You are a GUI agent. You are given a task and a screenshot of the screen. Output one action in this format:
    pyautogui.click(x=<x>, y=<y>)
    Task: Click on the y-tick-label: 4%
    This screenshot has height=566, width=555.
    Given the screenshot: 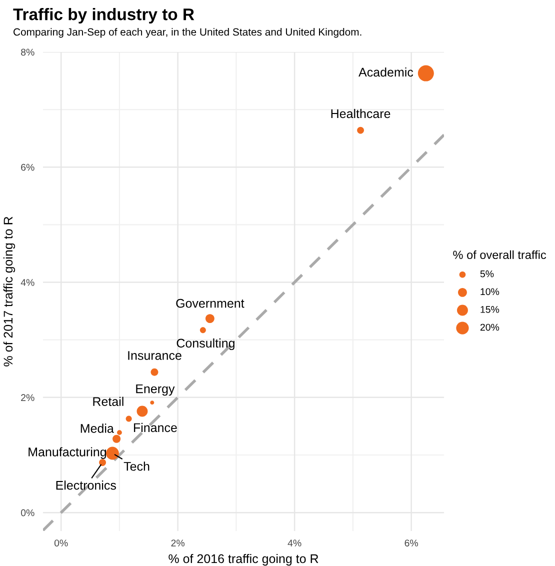 What is the action you would take?
    pyautogui.click(x=27, y=282)
    